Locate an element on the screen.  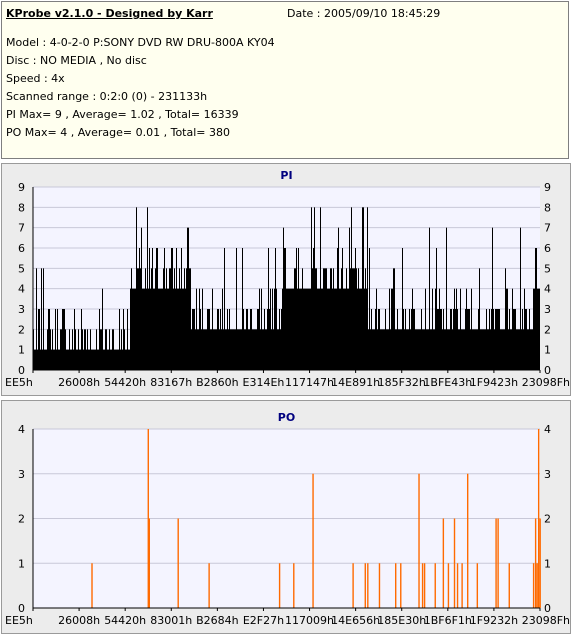
app-title: KProbe v2.1.0 - Designed by Karr is located at coordinates (109, 13).